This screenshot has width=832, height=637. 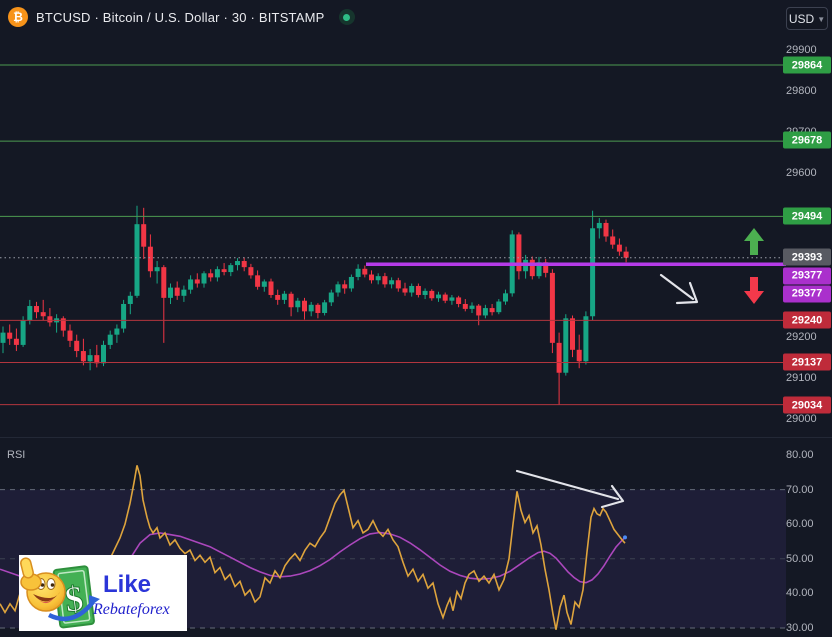 What do you see at coordinates (800, 593) in the screenshot?
I see `axis-tick-label: 40.00` at bounding box center [800, 593].